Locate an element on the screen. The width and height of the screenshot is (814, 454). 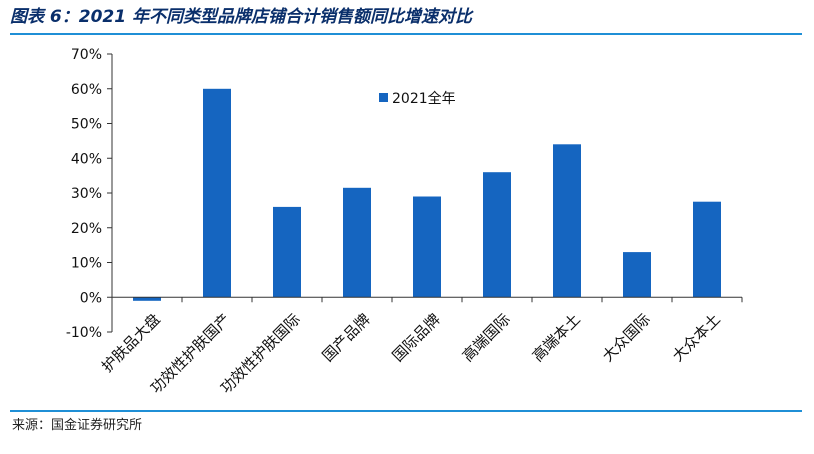
source-divider is located at coordinates (406, 411).